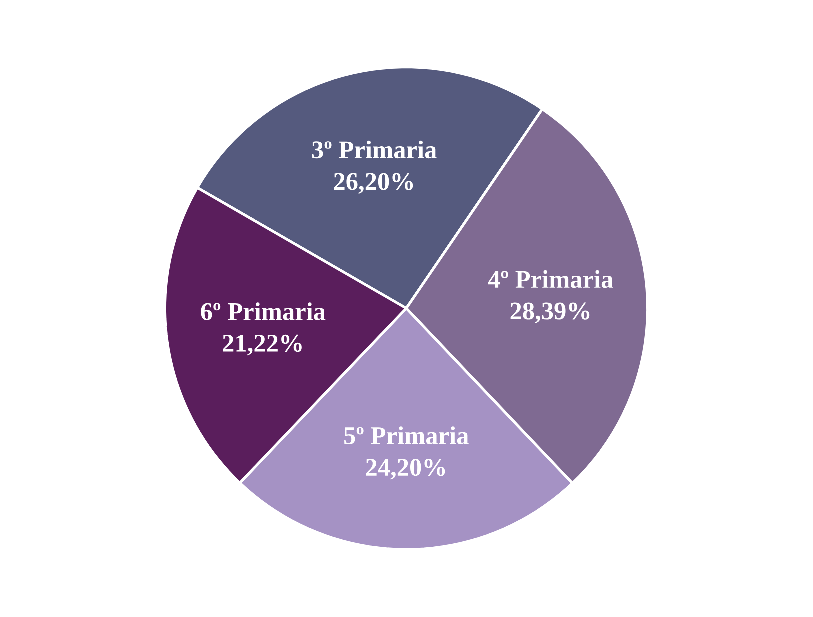  What do you see at coordinates (551, 279) in the screenshot?
I see `slice-label: 4º Primaria` at bounding box center [551, 279].